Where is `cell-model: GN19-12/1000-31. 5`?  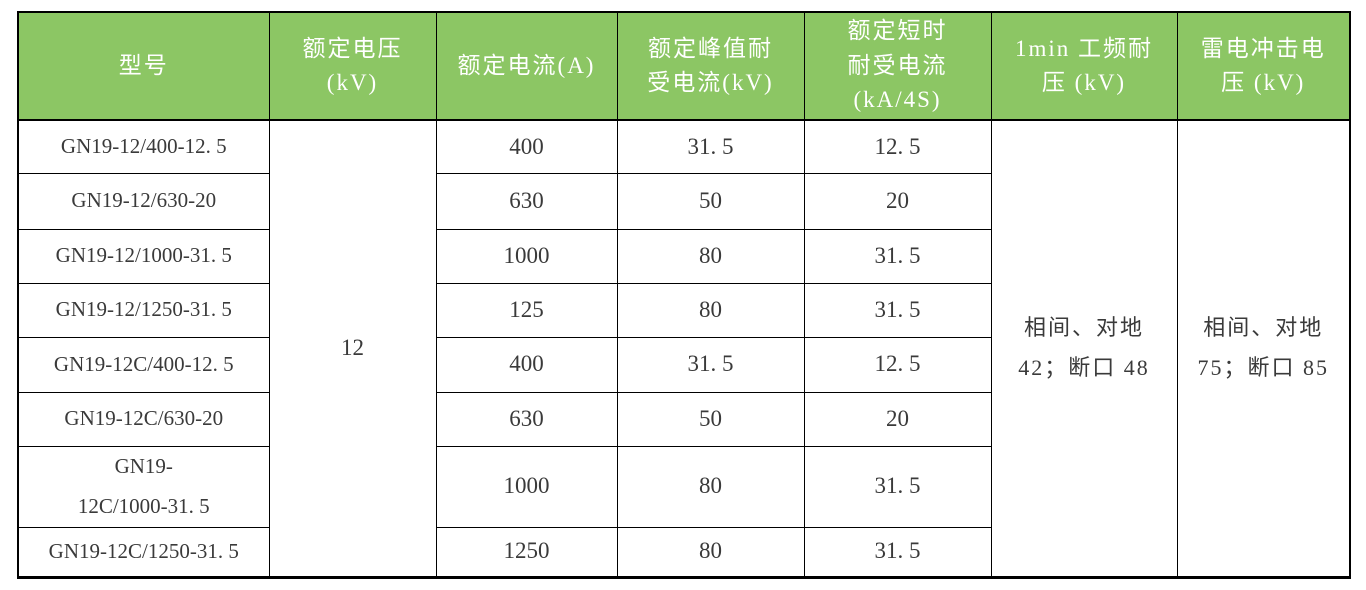 cell-model: GN19-12/1000-31. 5 is located at coordinates (143, 256).